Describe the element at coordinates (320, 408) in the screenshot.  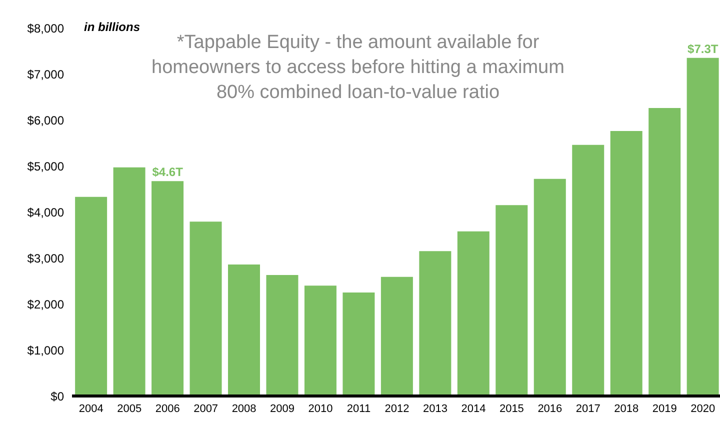
I see `x-tick-label: 2010` at that location.